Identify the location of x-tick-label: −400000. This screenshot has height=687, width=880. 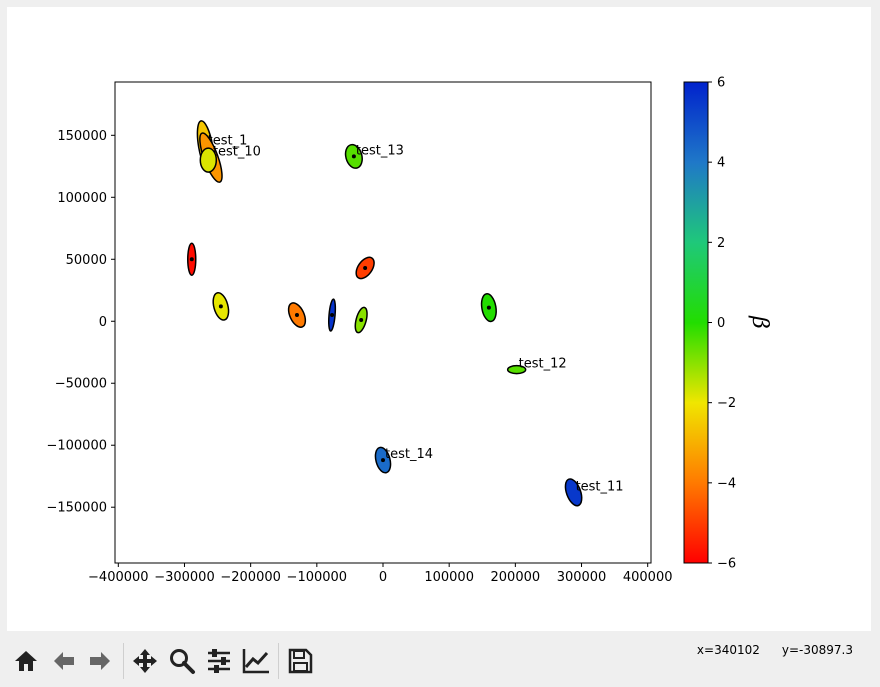
(118, 577).